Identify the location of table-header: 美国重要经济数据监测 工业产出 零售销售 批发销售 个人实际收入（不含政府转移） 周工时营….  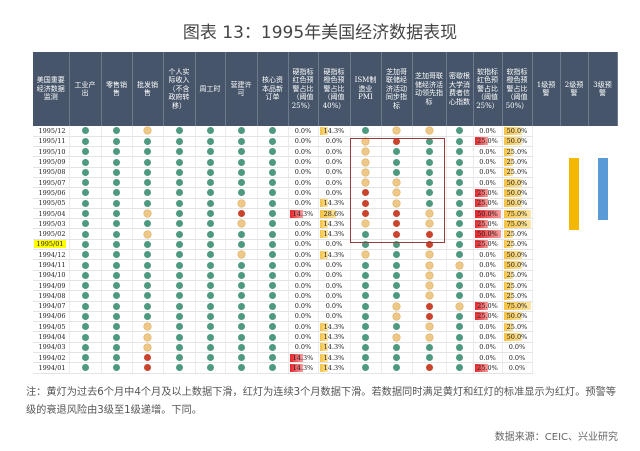
(325, 89).